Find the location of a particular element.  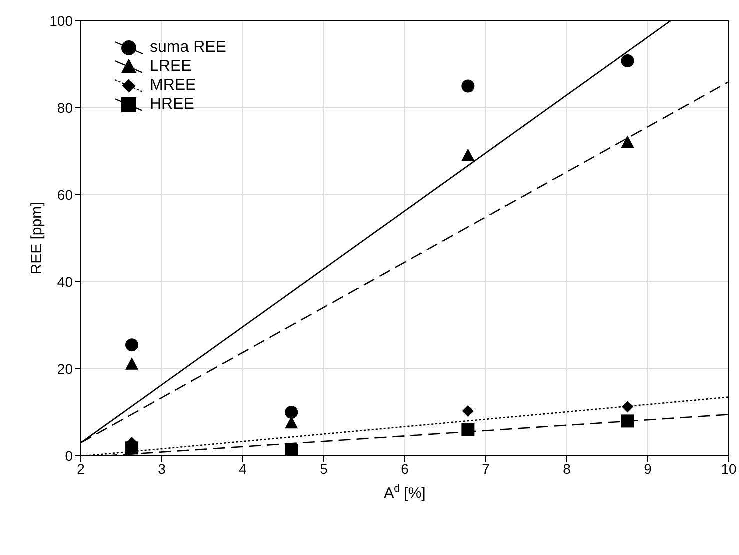

legend-label: suma REE is located at coordinates (188, 47).